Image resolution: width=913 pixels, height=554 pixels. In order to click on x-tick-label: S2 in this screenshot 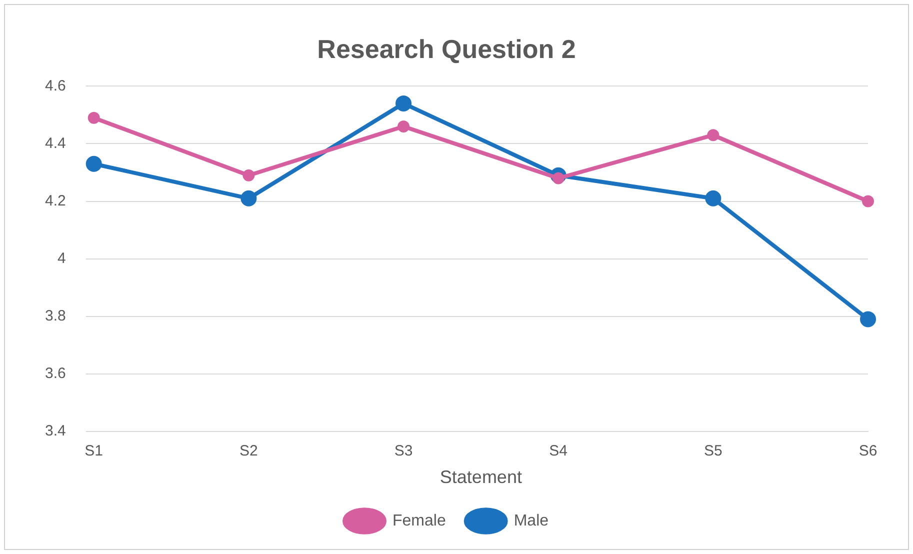, I will do `click(249, 451)`.